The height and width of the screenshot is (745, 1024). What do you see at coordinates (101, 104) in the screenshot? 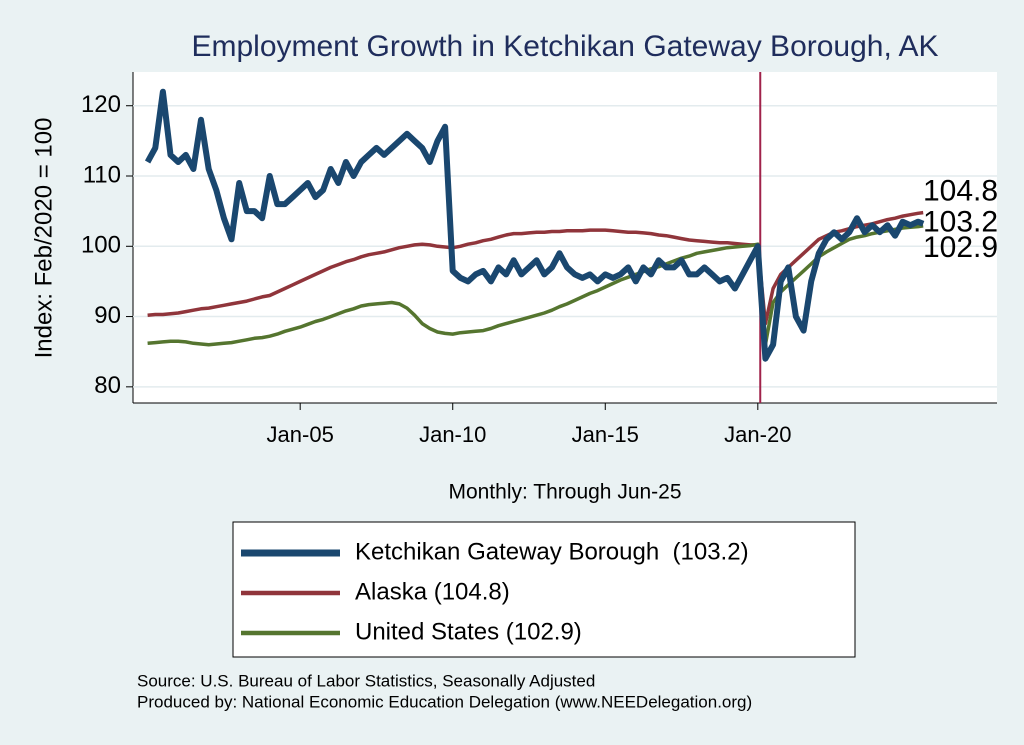
I see `y-tick-label: 120` at bounding box center [101, 104].